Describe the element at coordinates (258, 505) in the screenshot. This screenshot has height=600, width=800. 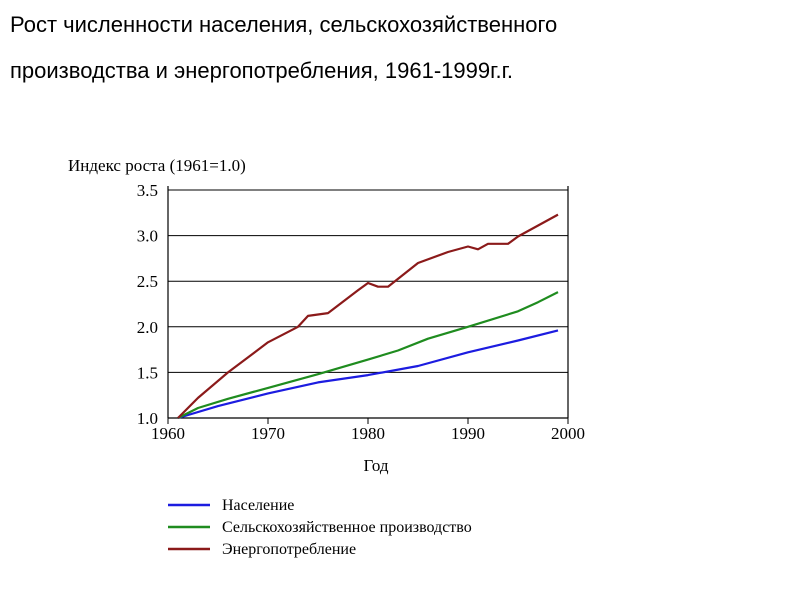
I see `legend-label-1: Население` at that location.